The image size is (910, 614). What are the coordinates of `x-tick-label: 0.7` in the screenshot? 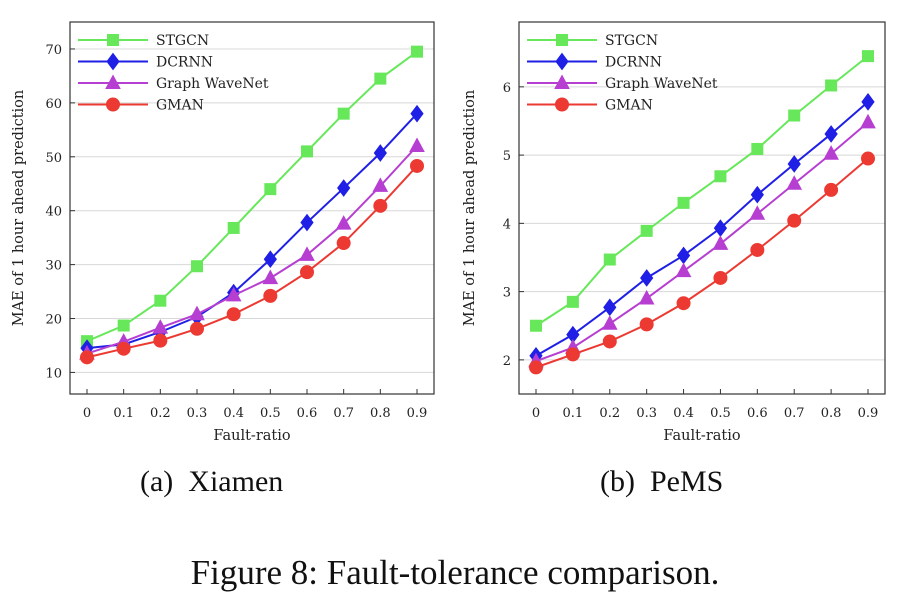 It's located at (794, 413).